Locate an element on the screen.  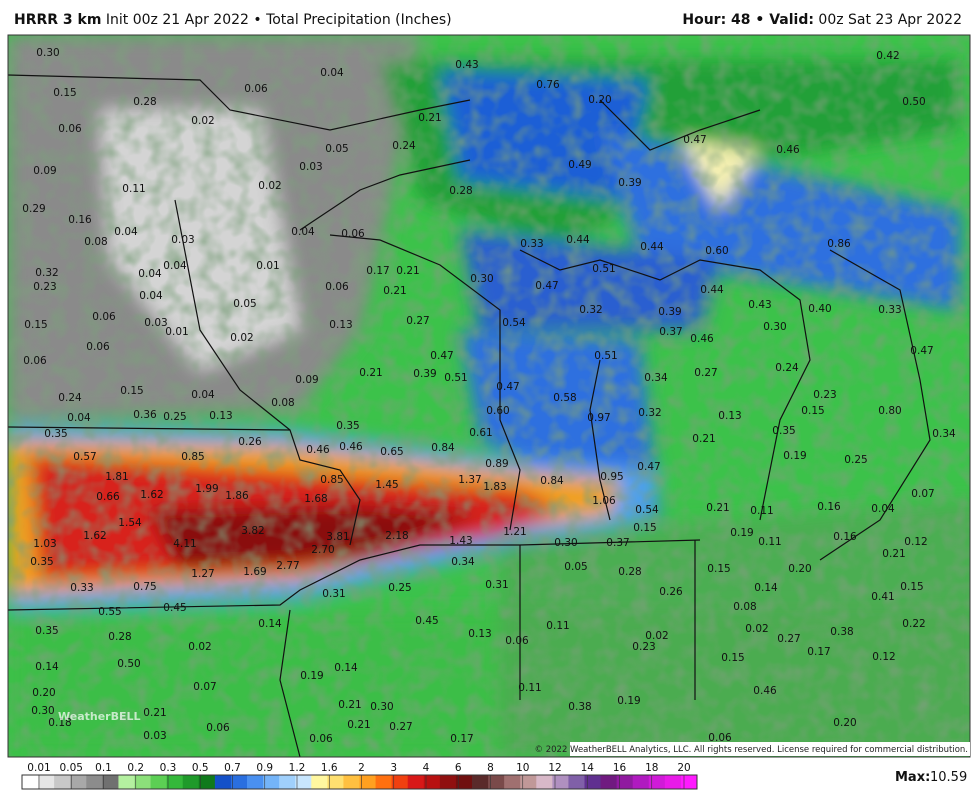
colorbar-frame is located at coordinates (359, 782).